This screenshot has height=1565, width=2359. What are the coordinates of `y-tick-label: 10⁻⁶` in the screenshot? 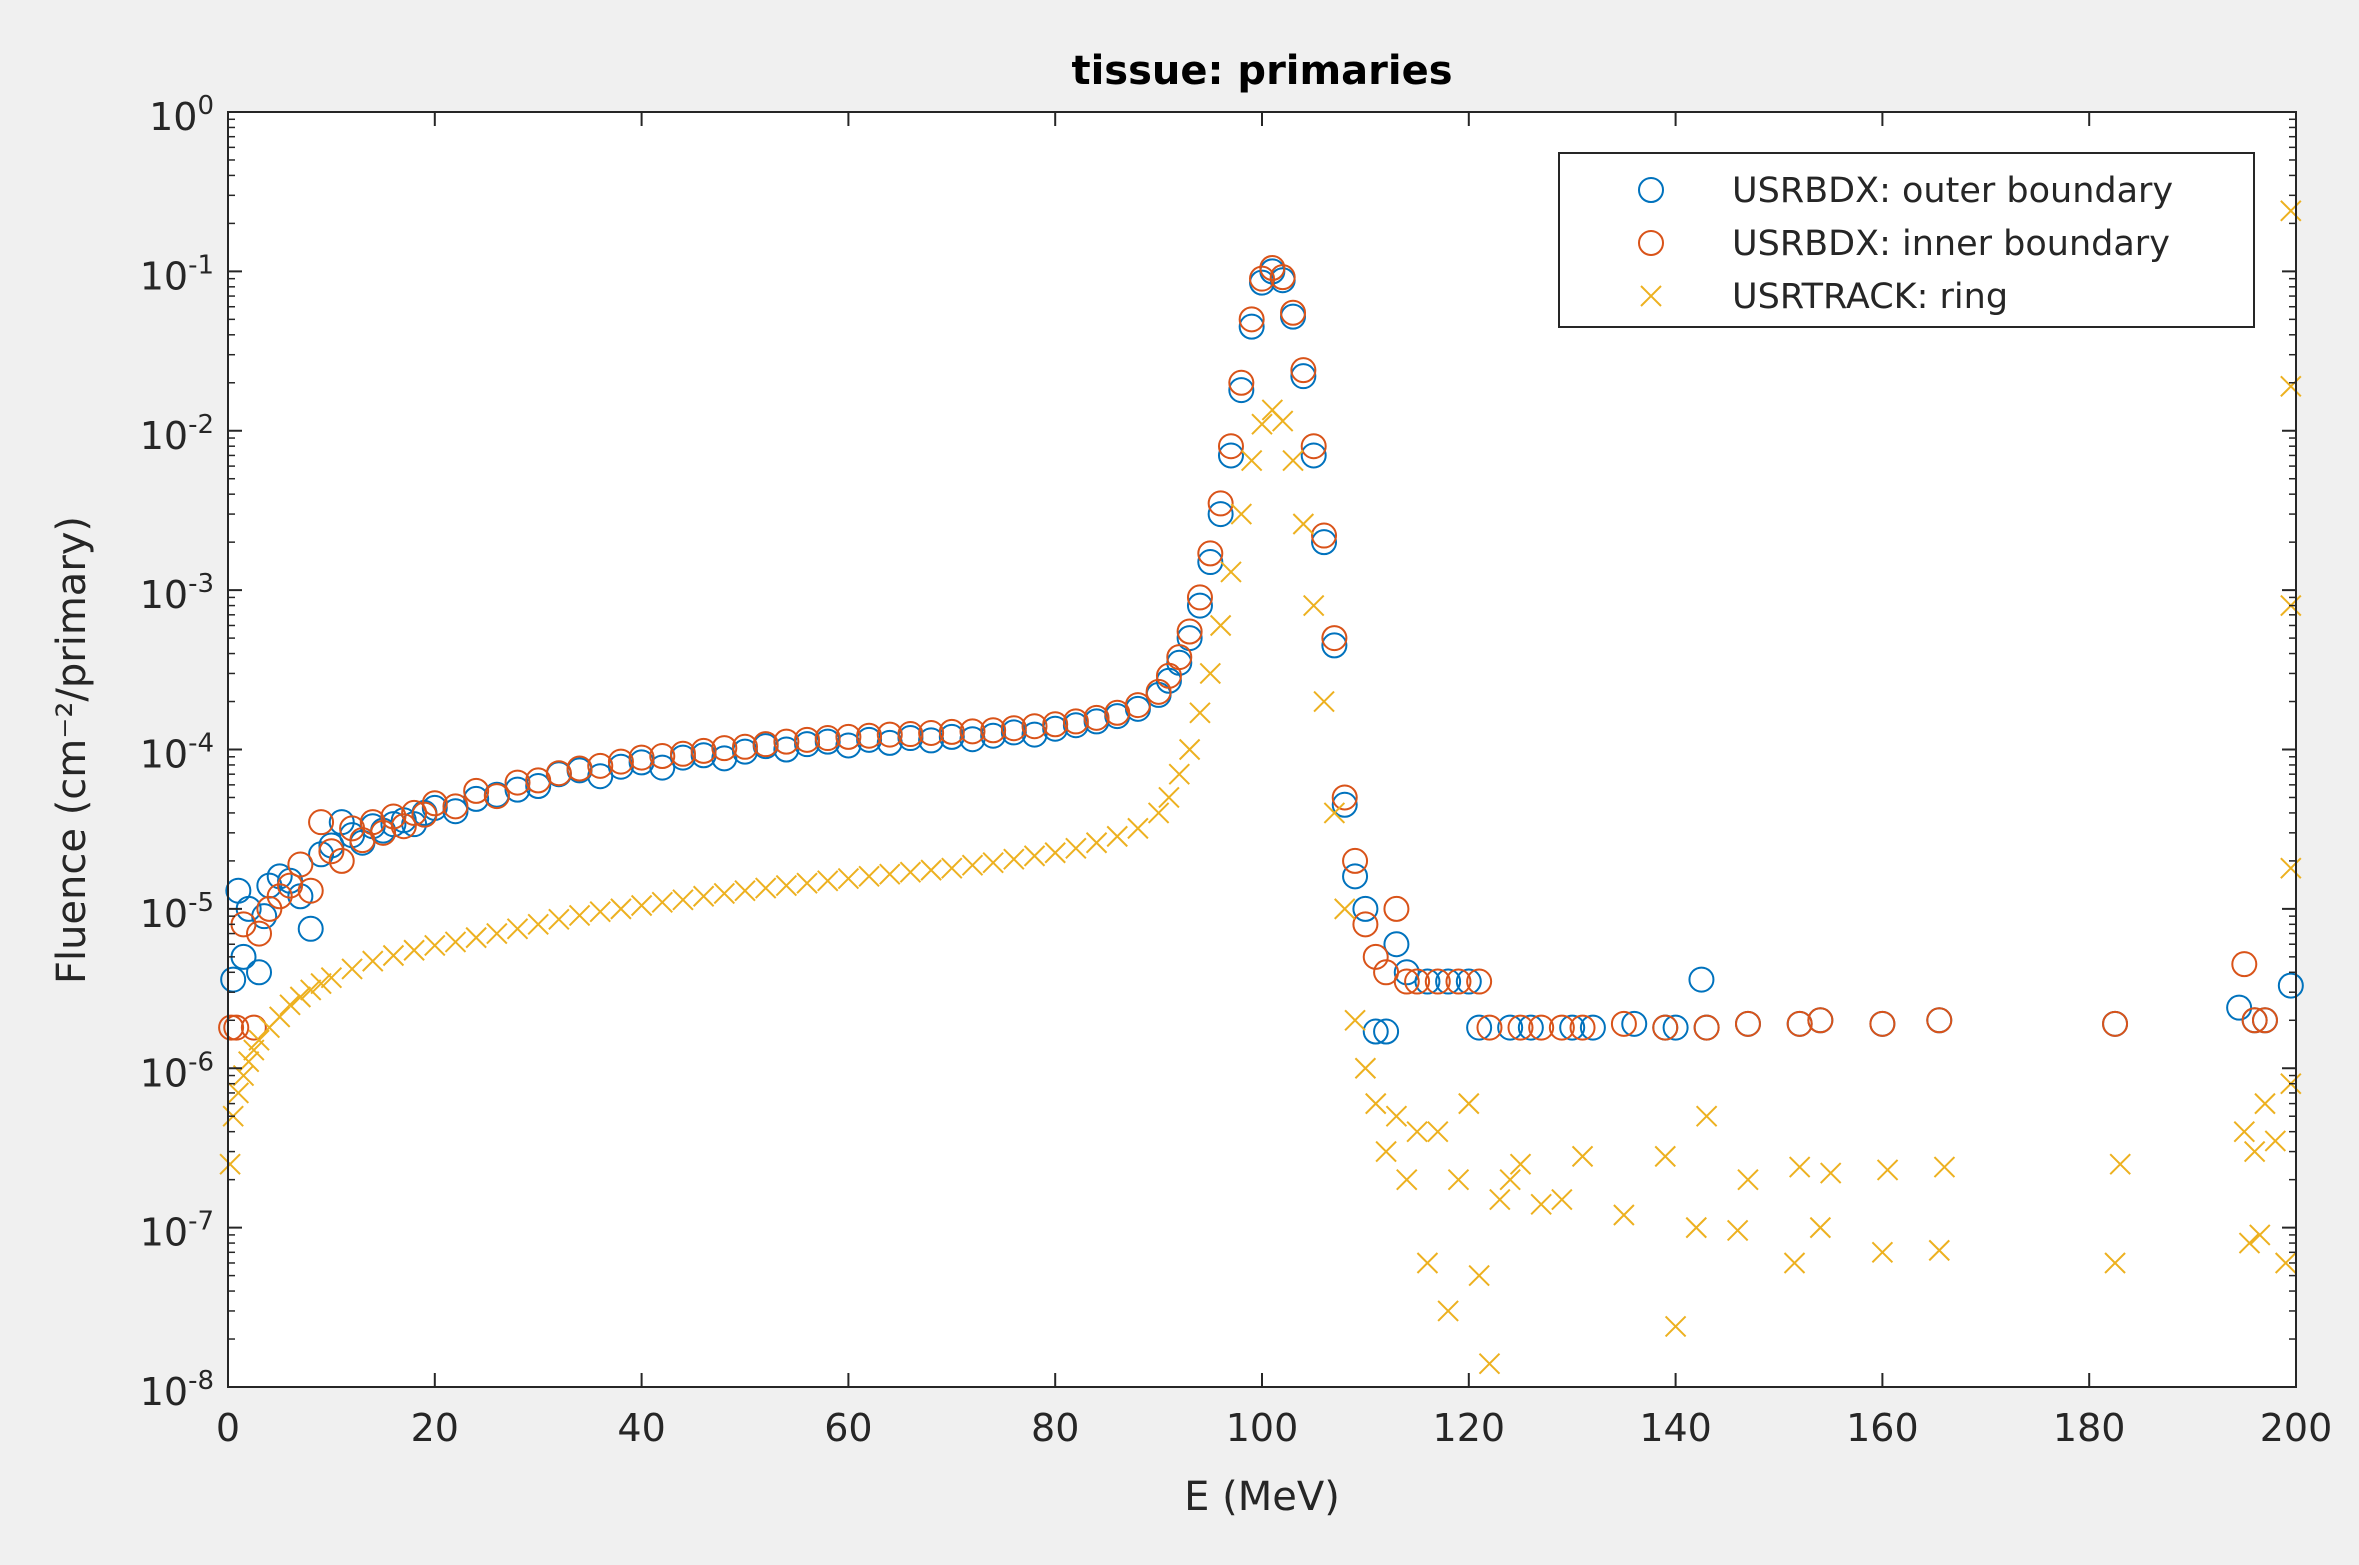 It's located at (177, 1071).